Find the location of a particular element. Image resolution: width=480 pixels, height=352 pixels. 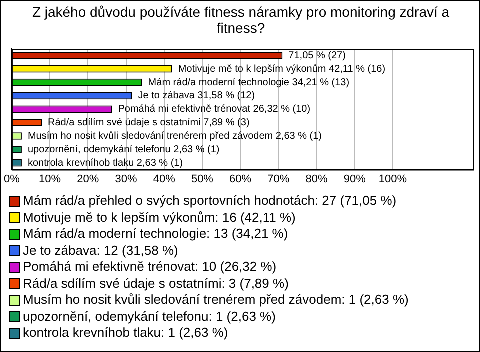

x-tick-label: 20% is located at coordinates (88, 179).